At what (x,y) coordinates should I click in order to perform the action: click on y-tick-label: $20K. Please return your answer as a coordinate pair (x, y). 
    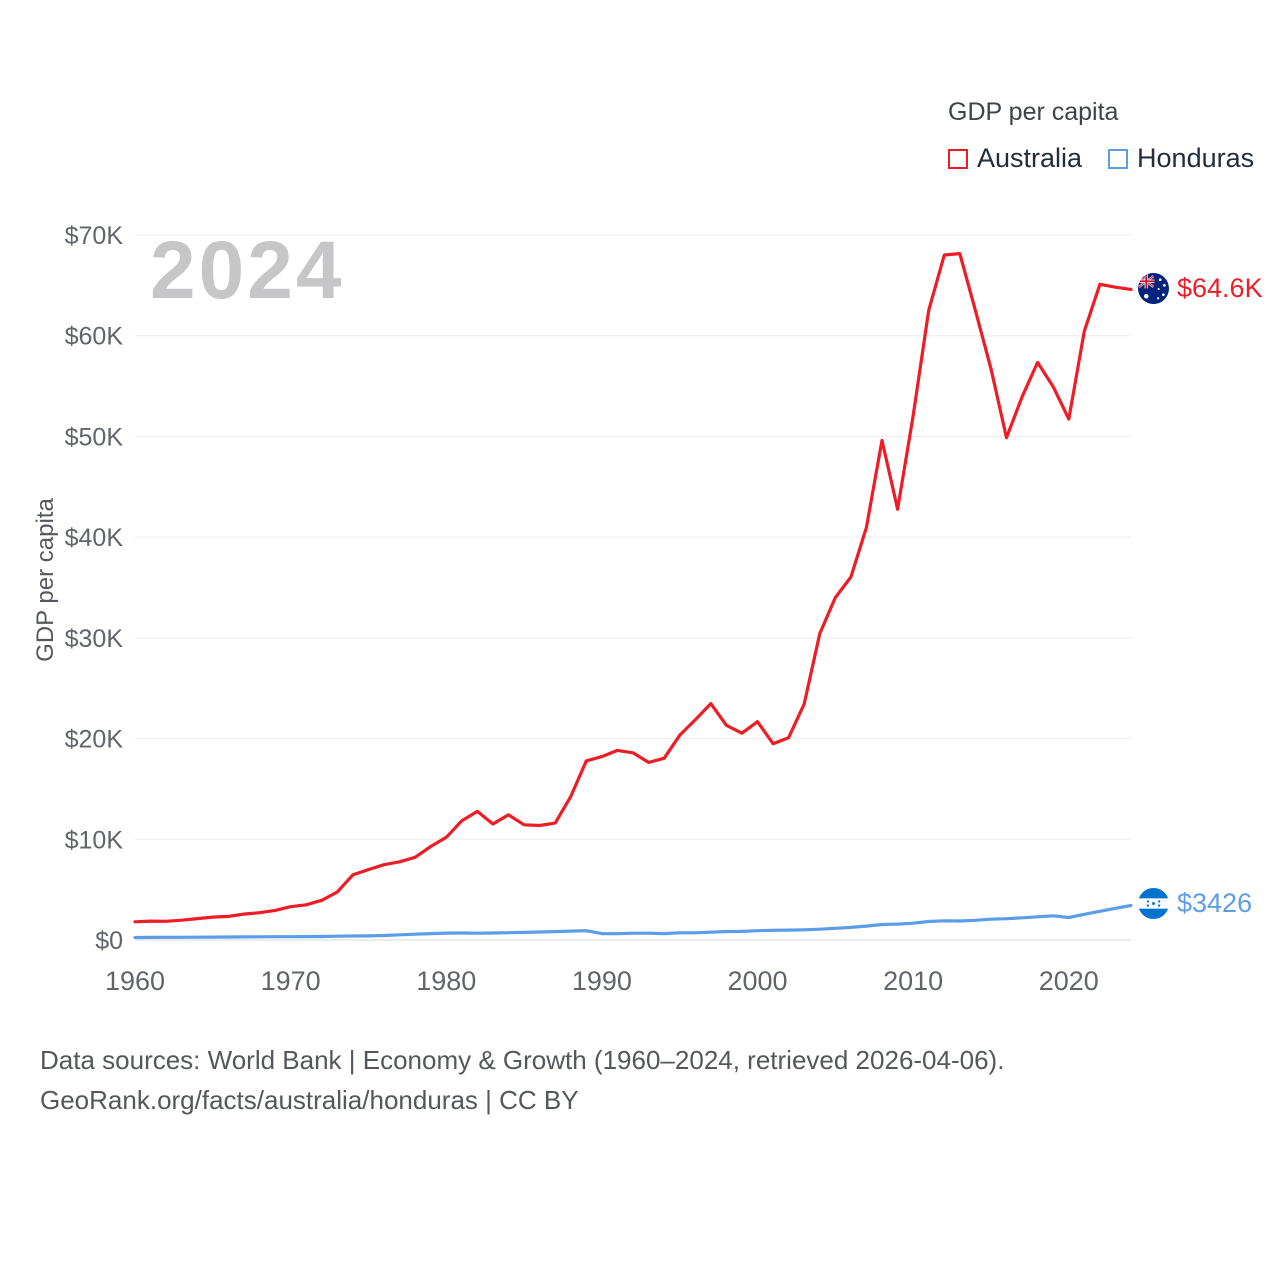
    Looking at the image, I should click on (94, 740).